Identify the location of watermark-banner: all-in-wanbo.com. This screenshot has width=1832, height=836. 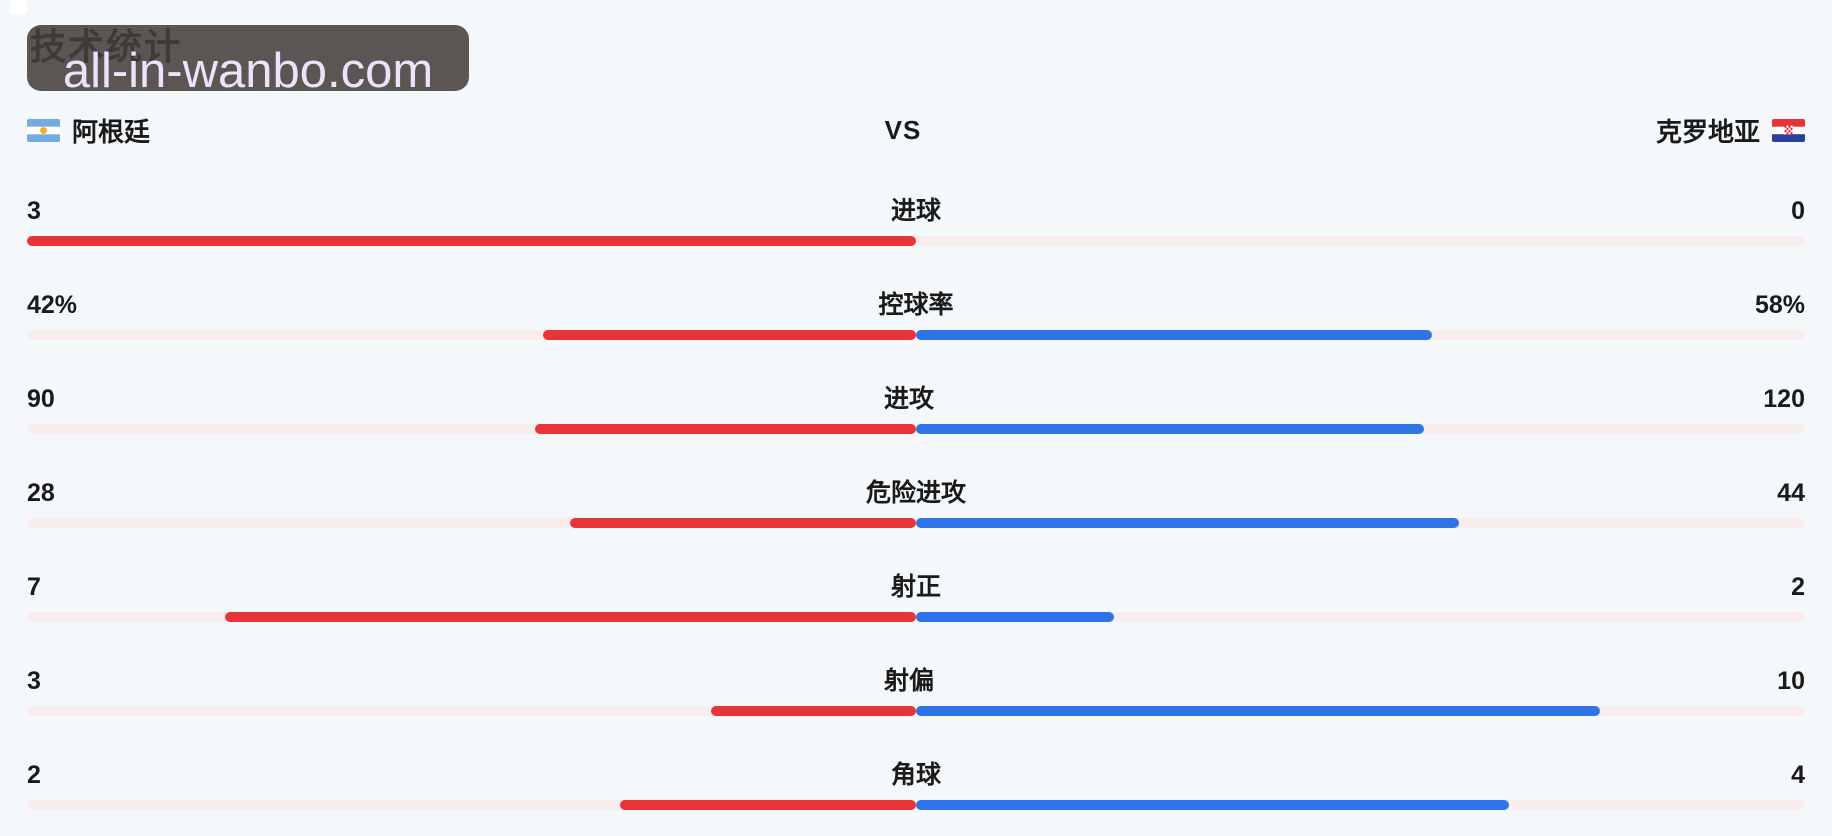
(248, 61).